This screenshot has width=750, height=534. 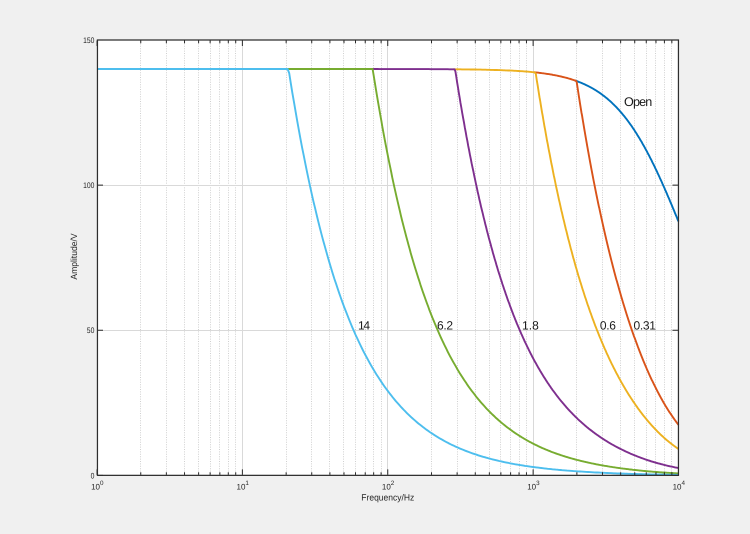 What do you see at coordinates (89, 40) in the screenshot?
I see `svg-text: 150` at bounding box center [89, 40].